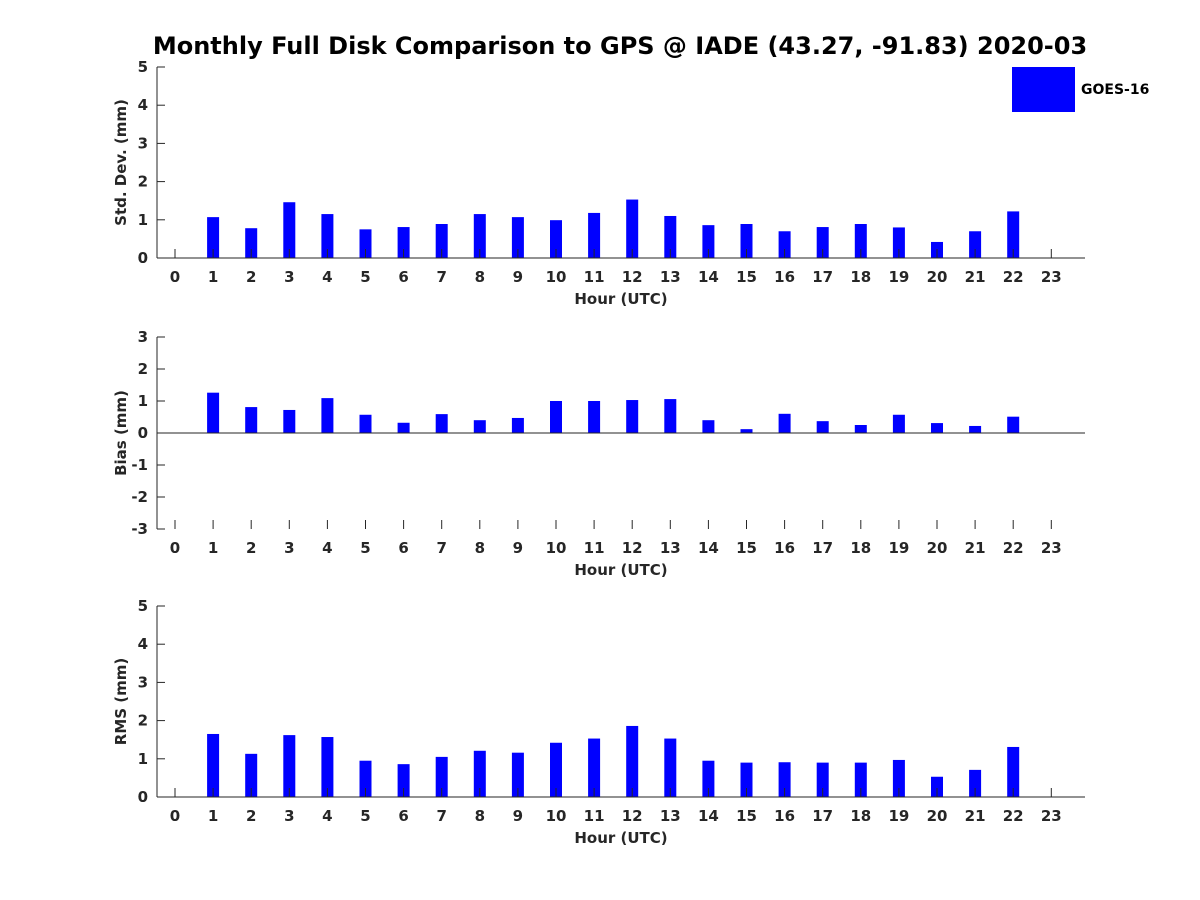 The image size is (1200, 900). Describe the element at coordinates (746, 548) in the screenshot. I see `bias-x-tick-label: 15` at that location.